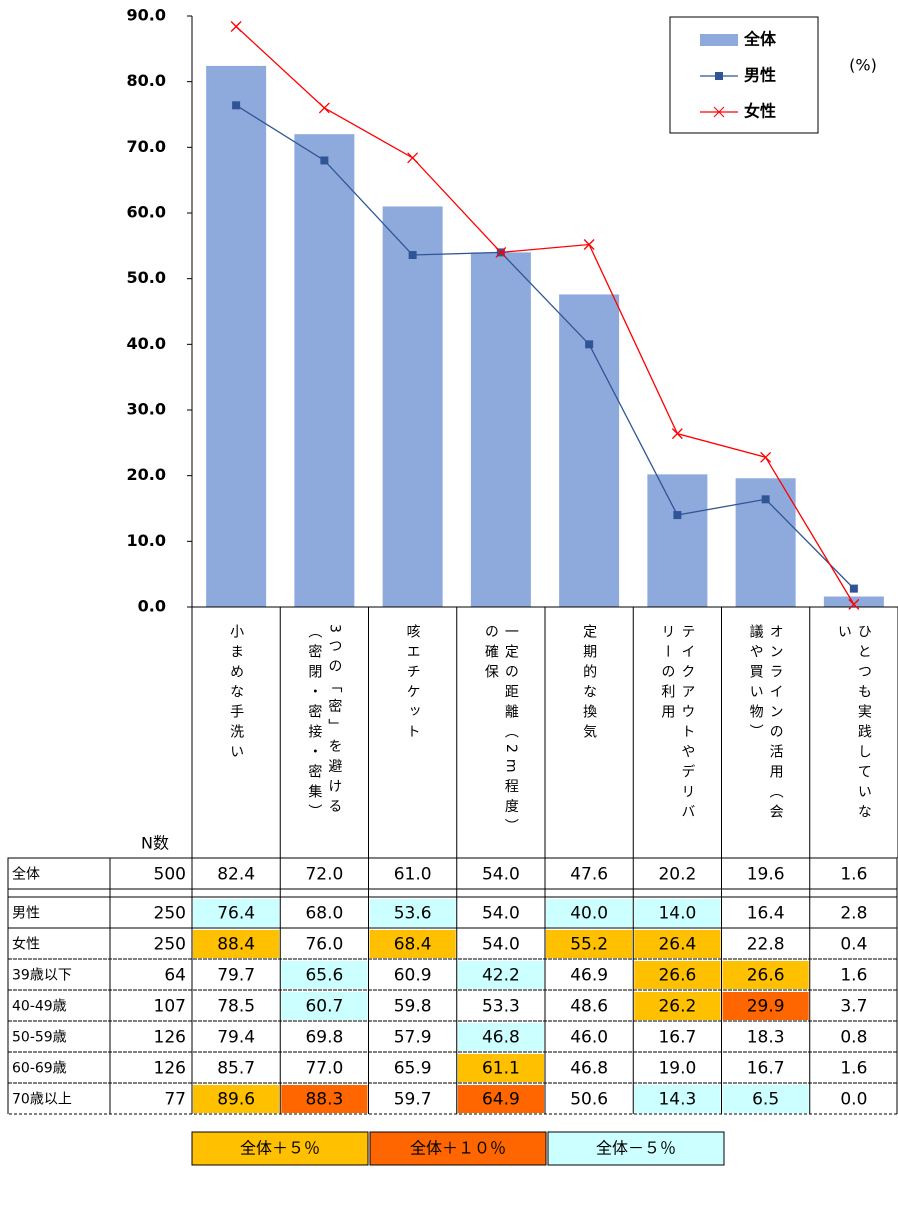 The width and height of the screenshot is (898, 1205). What do you see at coordinates (170, 945) in the screenshot?
I see `row-n: 250` at bounding box center [170, 945].